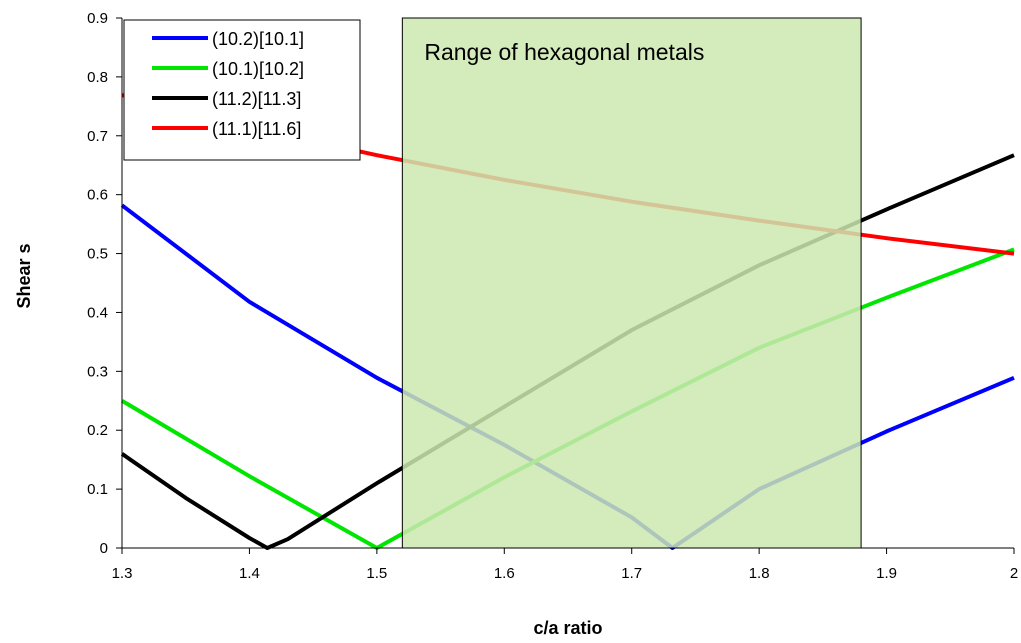 Image resolution: width=1021 pixels, height=643 pixels. Describe the element at coordinates (97, 312) in the screenshot. I see `y-tick-label: 0.4` at that location.